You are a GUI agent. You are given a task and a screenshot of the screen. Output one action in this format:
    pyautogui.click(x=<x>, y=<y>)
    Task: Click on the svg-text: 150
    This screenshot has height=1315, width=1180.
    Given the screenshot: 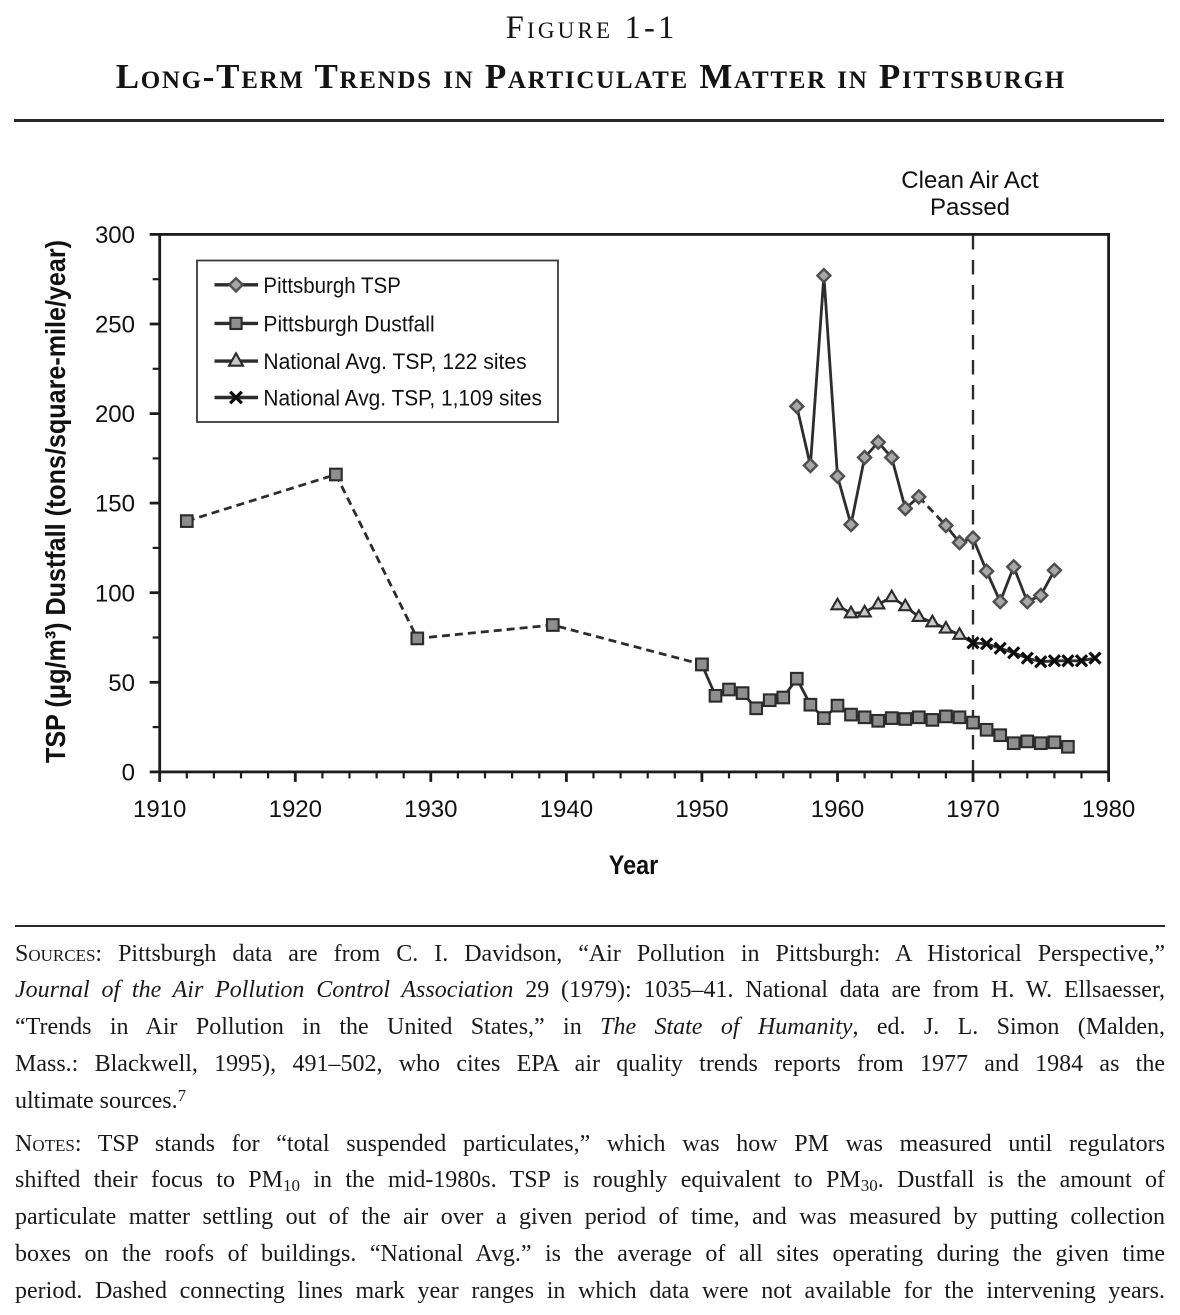 What is the action you would take?
    pyautogui.click(x=115, y=504)
    